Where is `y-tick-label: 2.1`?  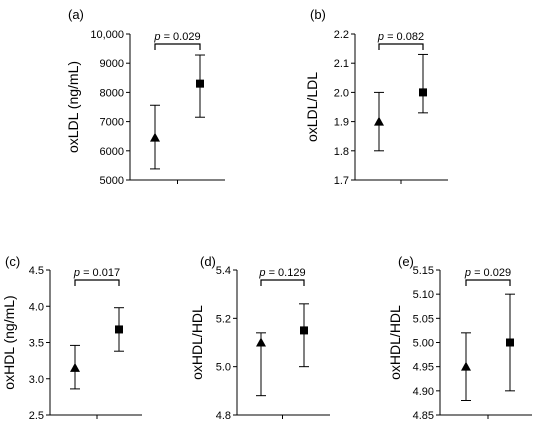
y-tick-label: 2.1 is located at coordinates (341, 64).